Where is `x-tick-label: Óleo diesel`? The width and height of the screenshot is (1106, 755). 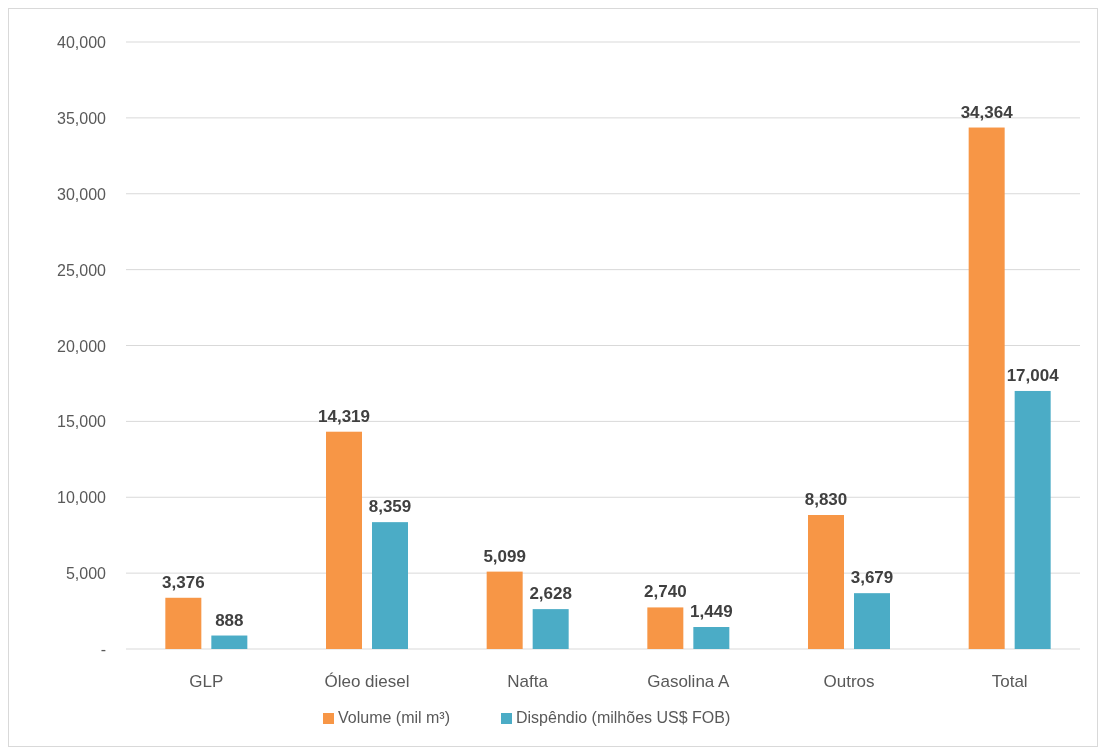
x-tick-label: Óleo diesel is located at coordinates (367, 681).